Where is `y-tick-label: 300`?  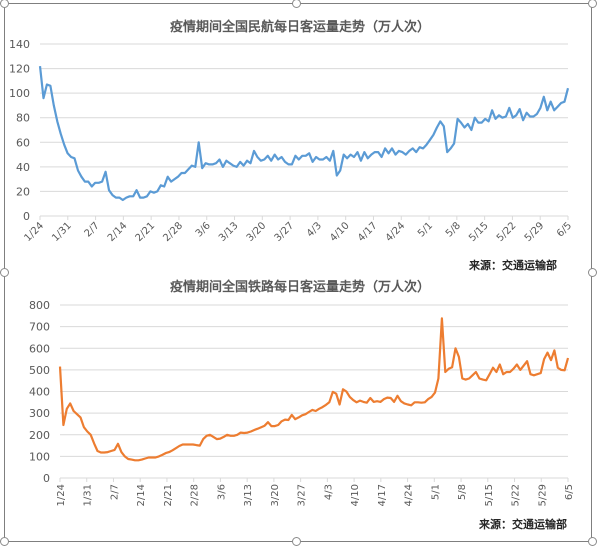 y-tick-label: 300 is located at coordinates (39, 413).